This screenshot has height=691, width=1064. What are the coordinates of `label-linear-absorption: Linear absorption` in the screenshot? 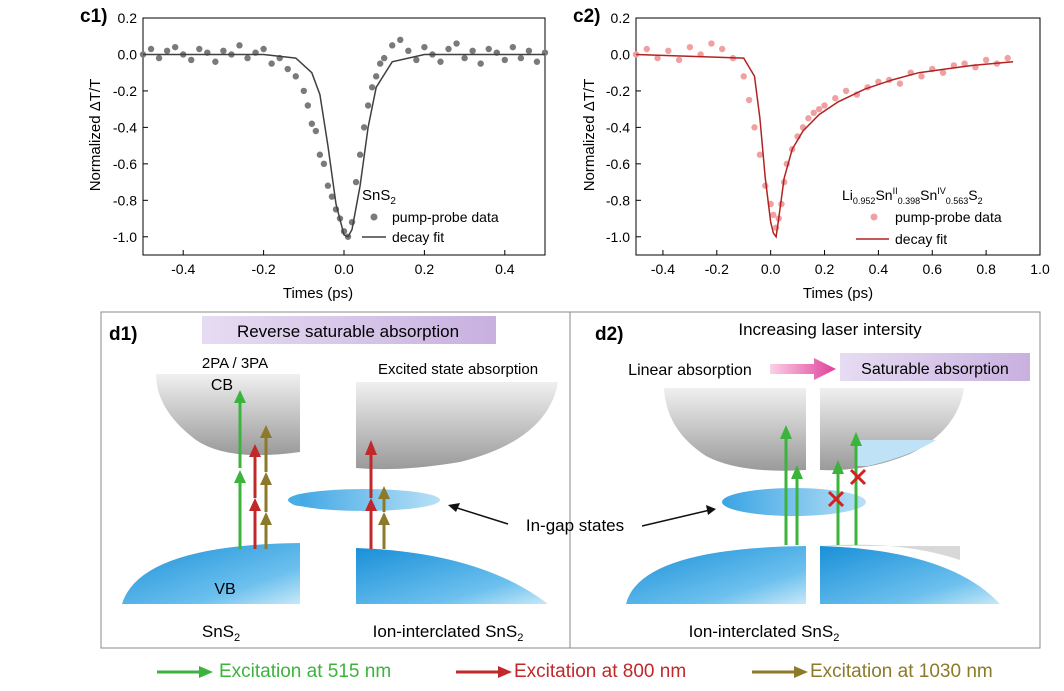 It's located at (690, 370).